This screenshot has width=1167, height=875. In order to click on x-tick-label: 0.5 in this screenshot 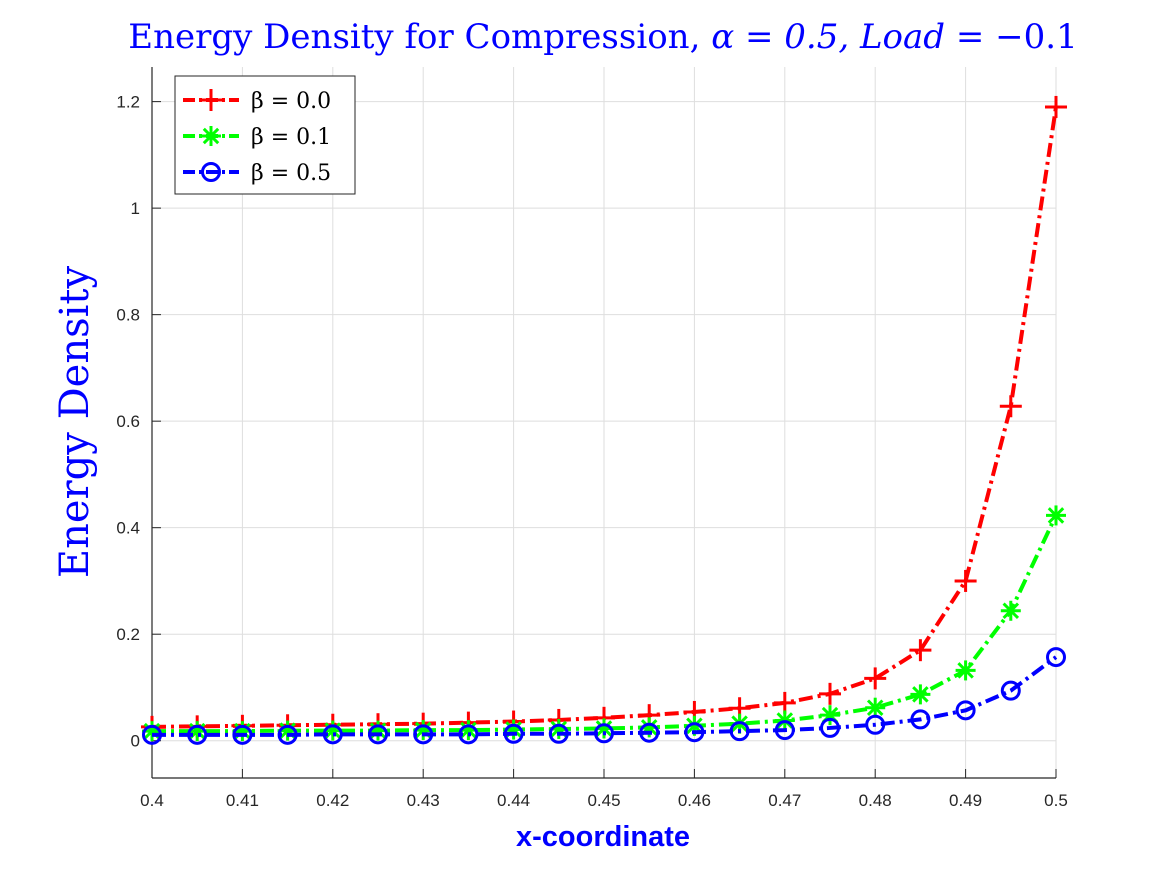, I will do `click(1056, 800)`.